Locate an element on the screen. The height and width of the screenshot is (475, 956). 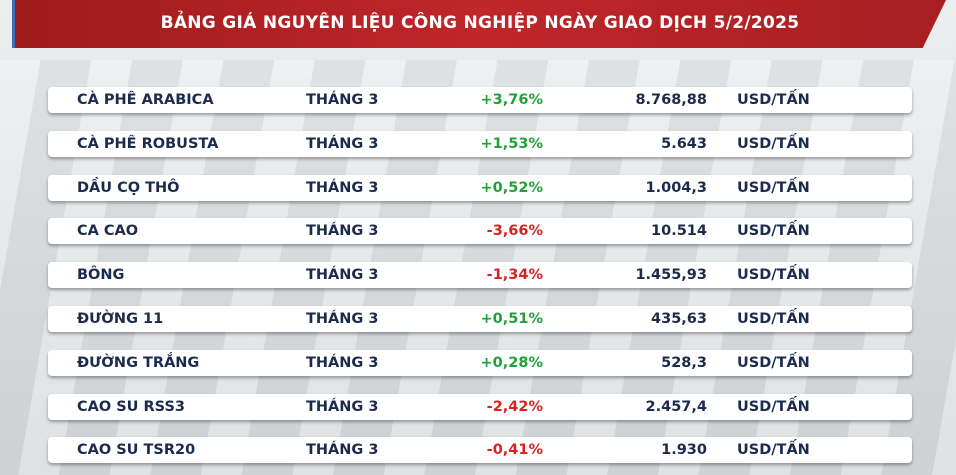
commodity: DẦU CỌ THÔ is located at coordinates (128, 187).